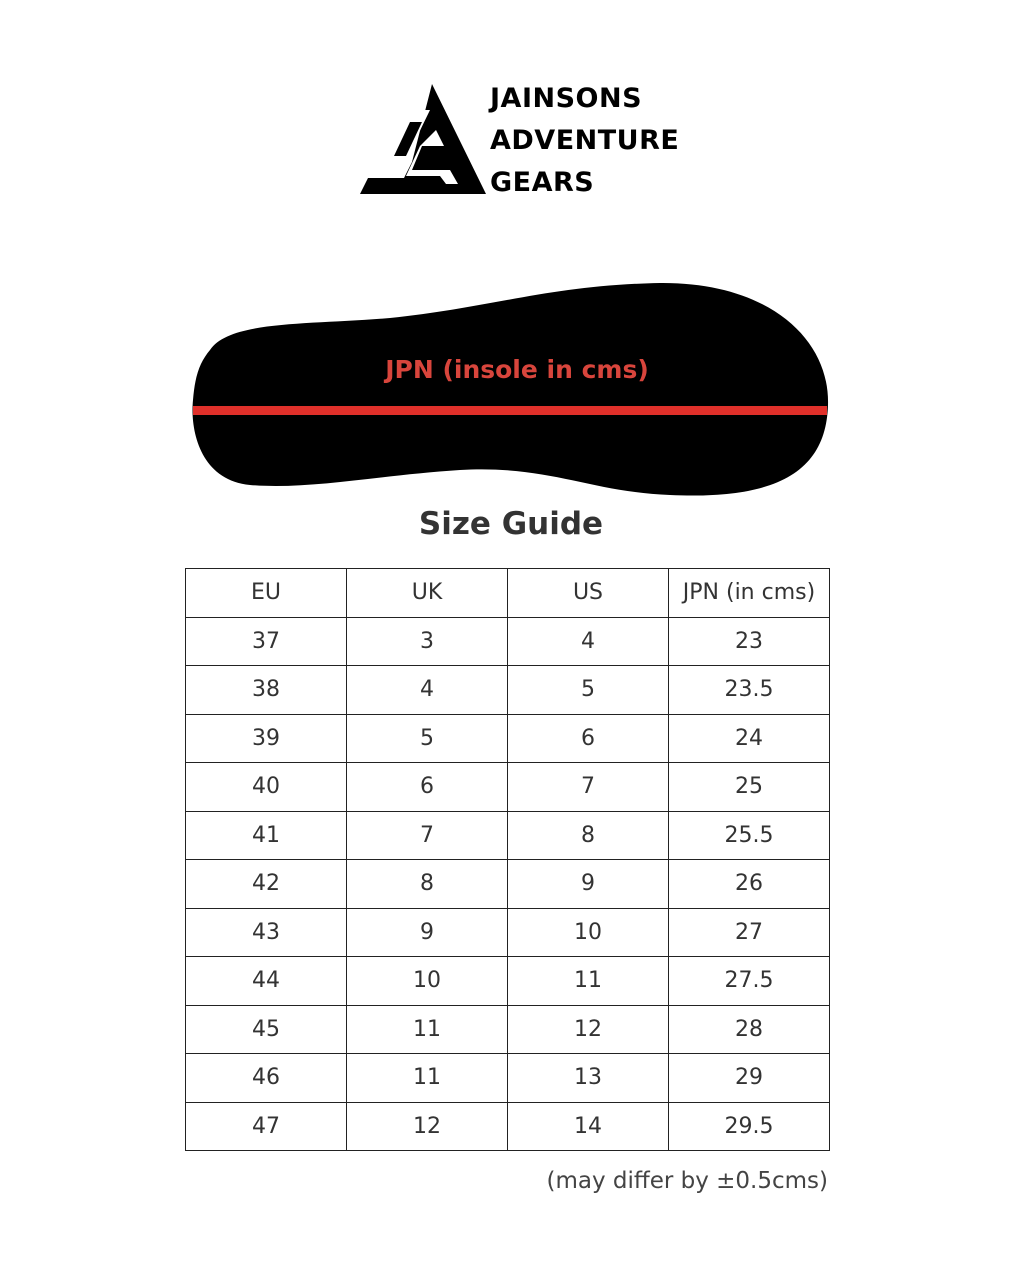 The height and width of the screenshot is (1280, 1024). I want to click on page-title: Size Guide, so click(511, 524).